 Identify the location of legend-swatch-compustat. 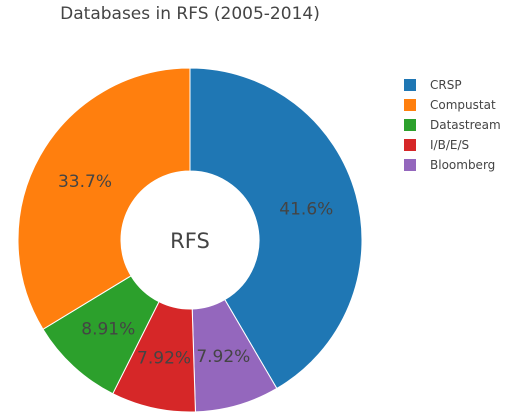
(410, 105).